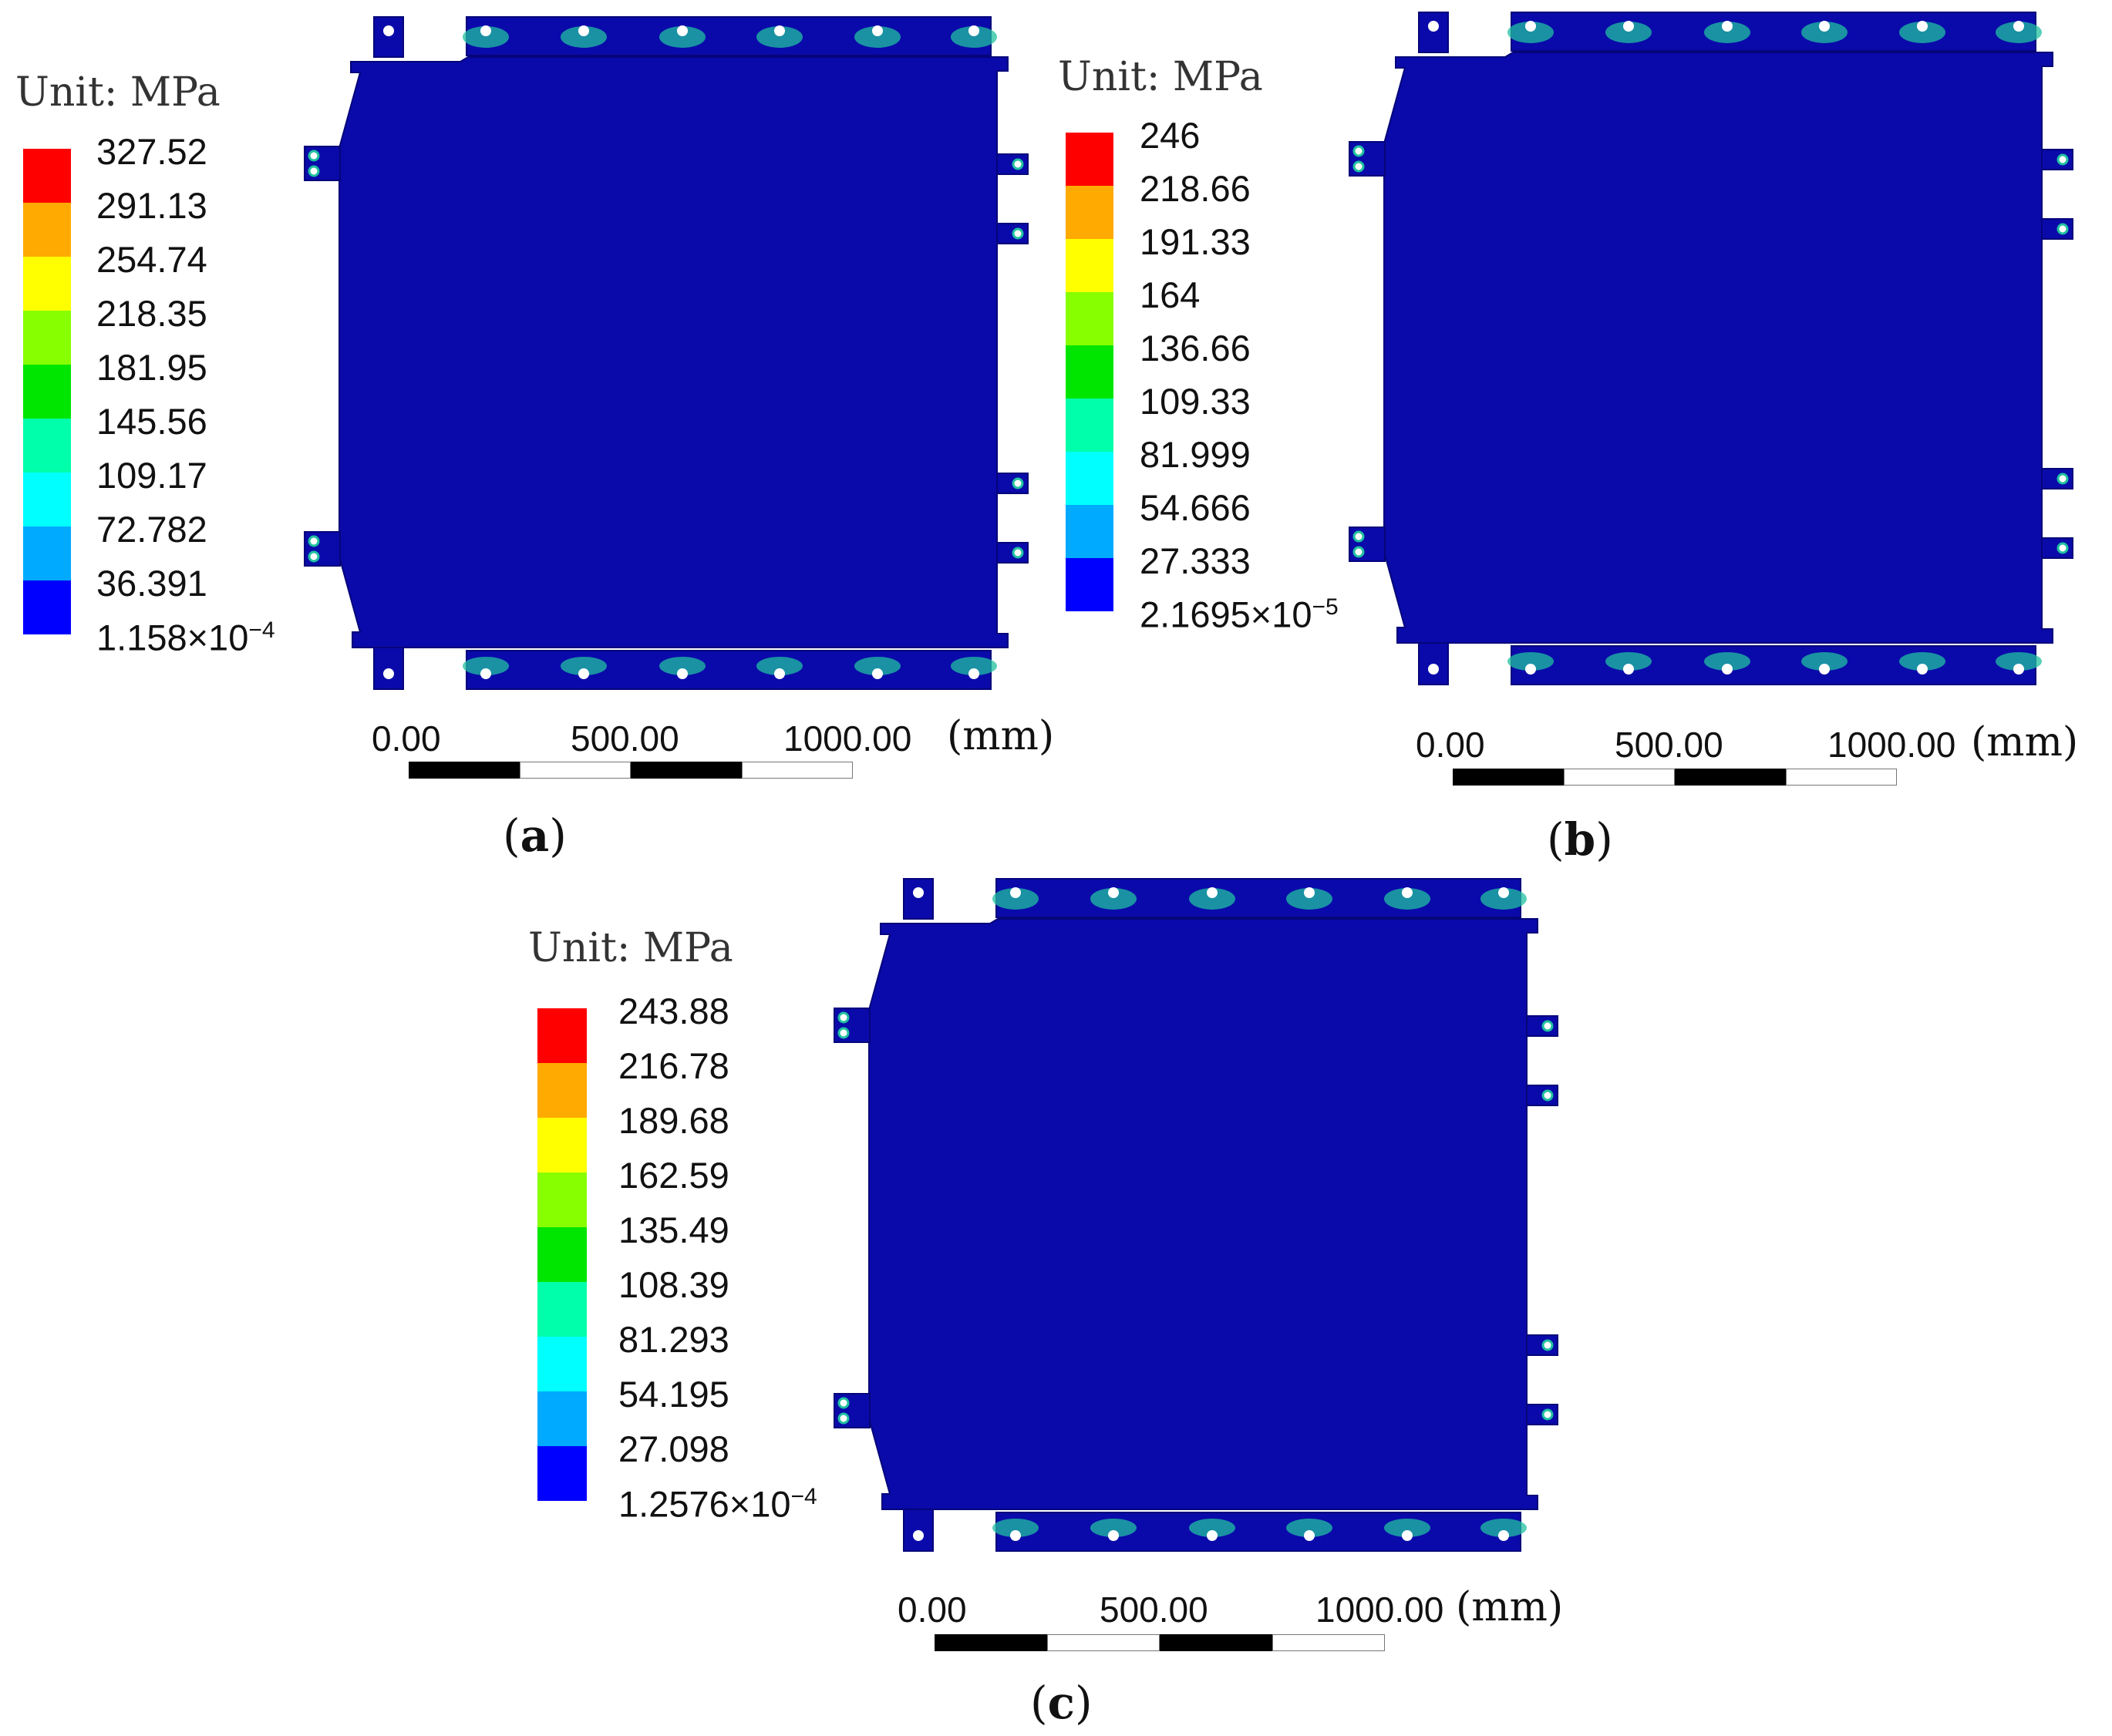  Describe the element at coordinates (1196, 1215) in the screenshot. I see `plate-model-c` at that location.